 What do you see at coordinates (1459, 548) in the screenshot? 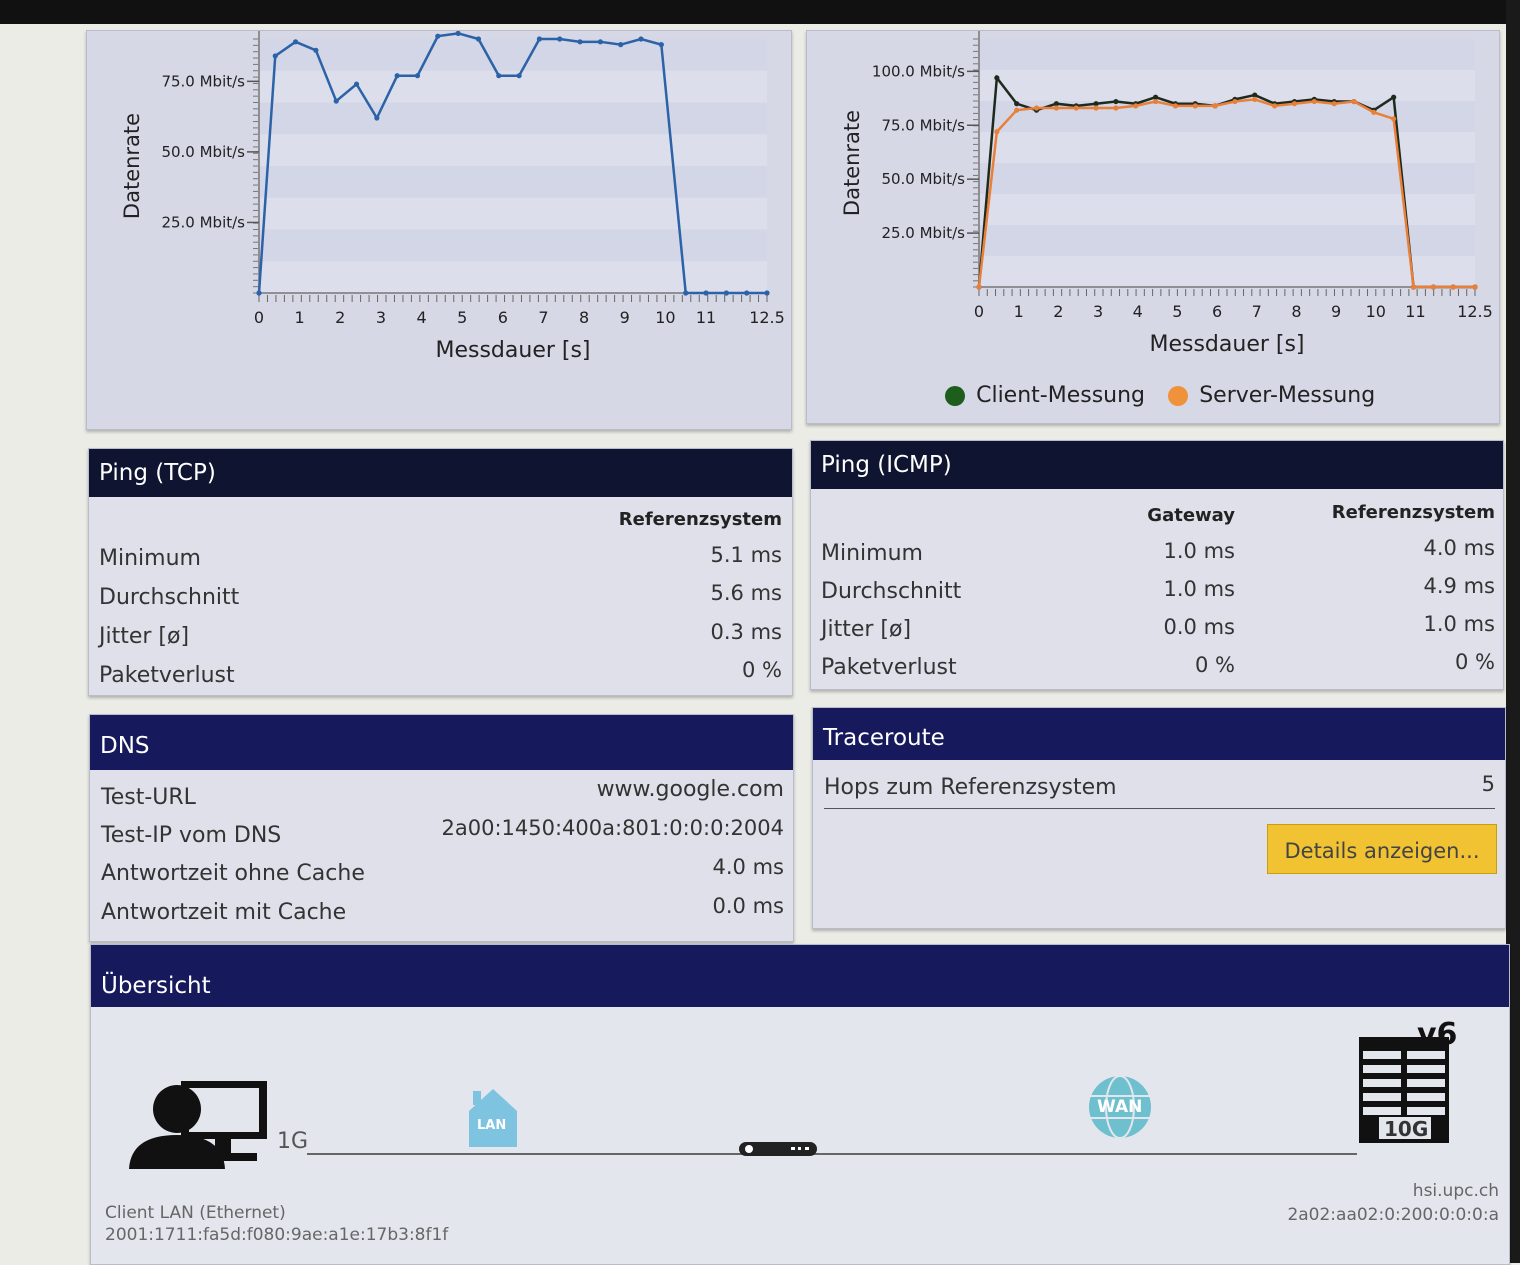
I see `ping-icmp-ref-min: 4.0 ms` at bounding box center [1459, 548].